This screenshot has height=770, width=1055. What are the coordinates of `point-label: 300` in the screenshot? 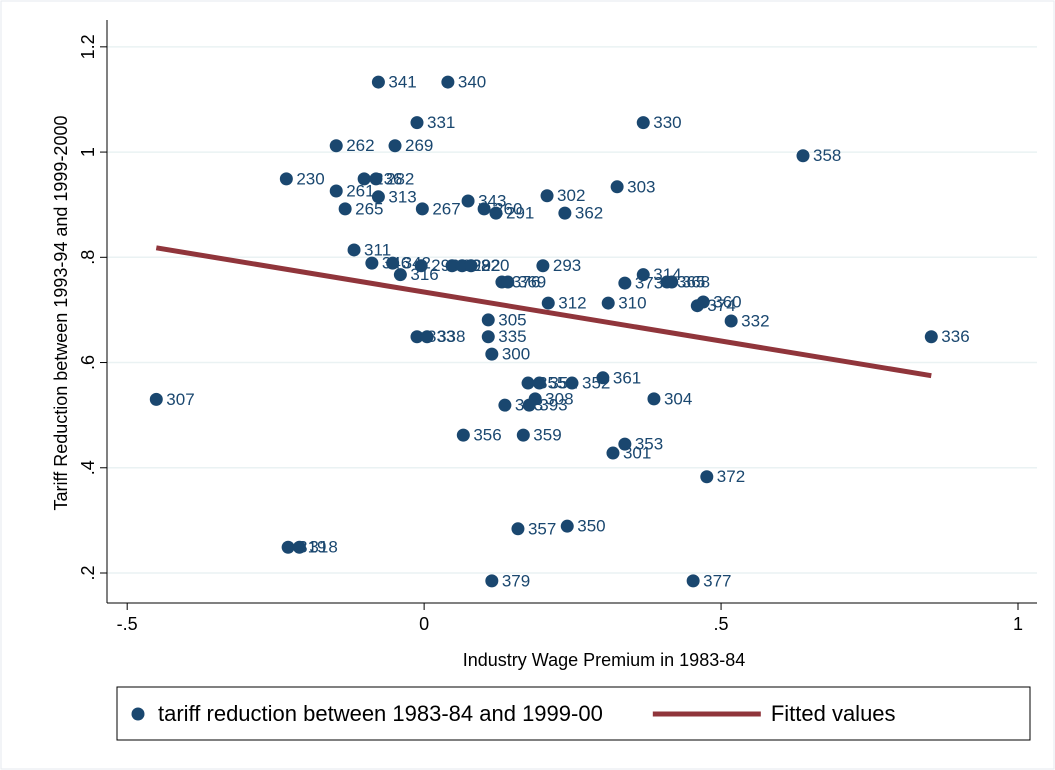 It's located at (516, 354).